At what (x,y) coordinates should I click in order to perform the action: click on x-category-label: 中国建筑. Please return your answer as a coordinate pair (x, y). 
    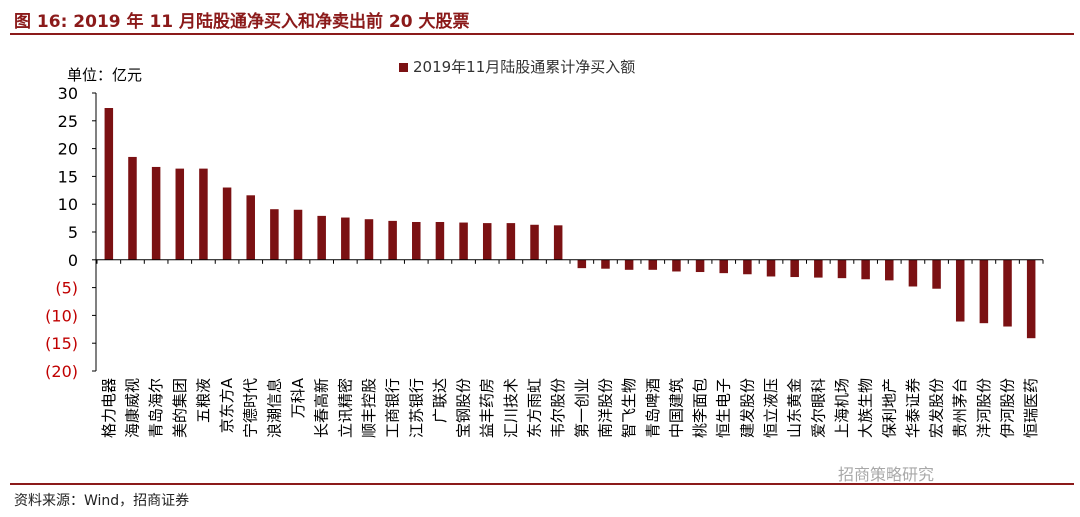
    Looking at the image, I should click on (676, 408).